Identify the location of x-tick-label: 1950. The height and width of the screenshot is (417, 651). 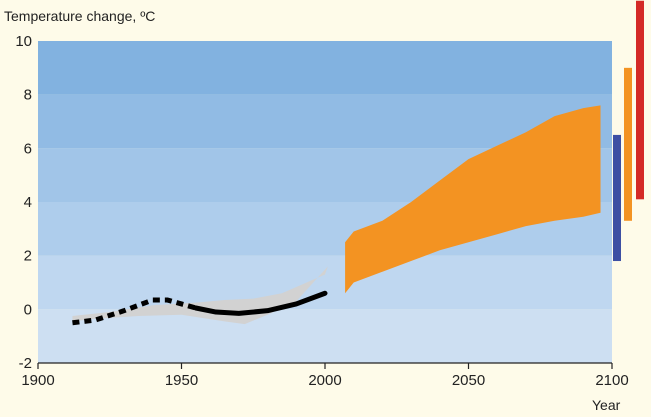
(181, 380).